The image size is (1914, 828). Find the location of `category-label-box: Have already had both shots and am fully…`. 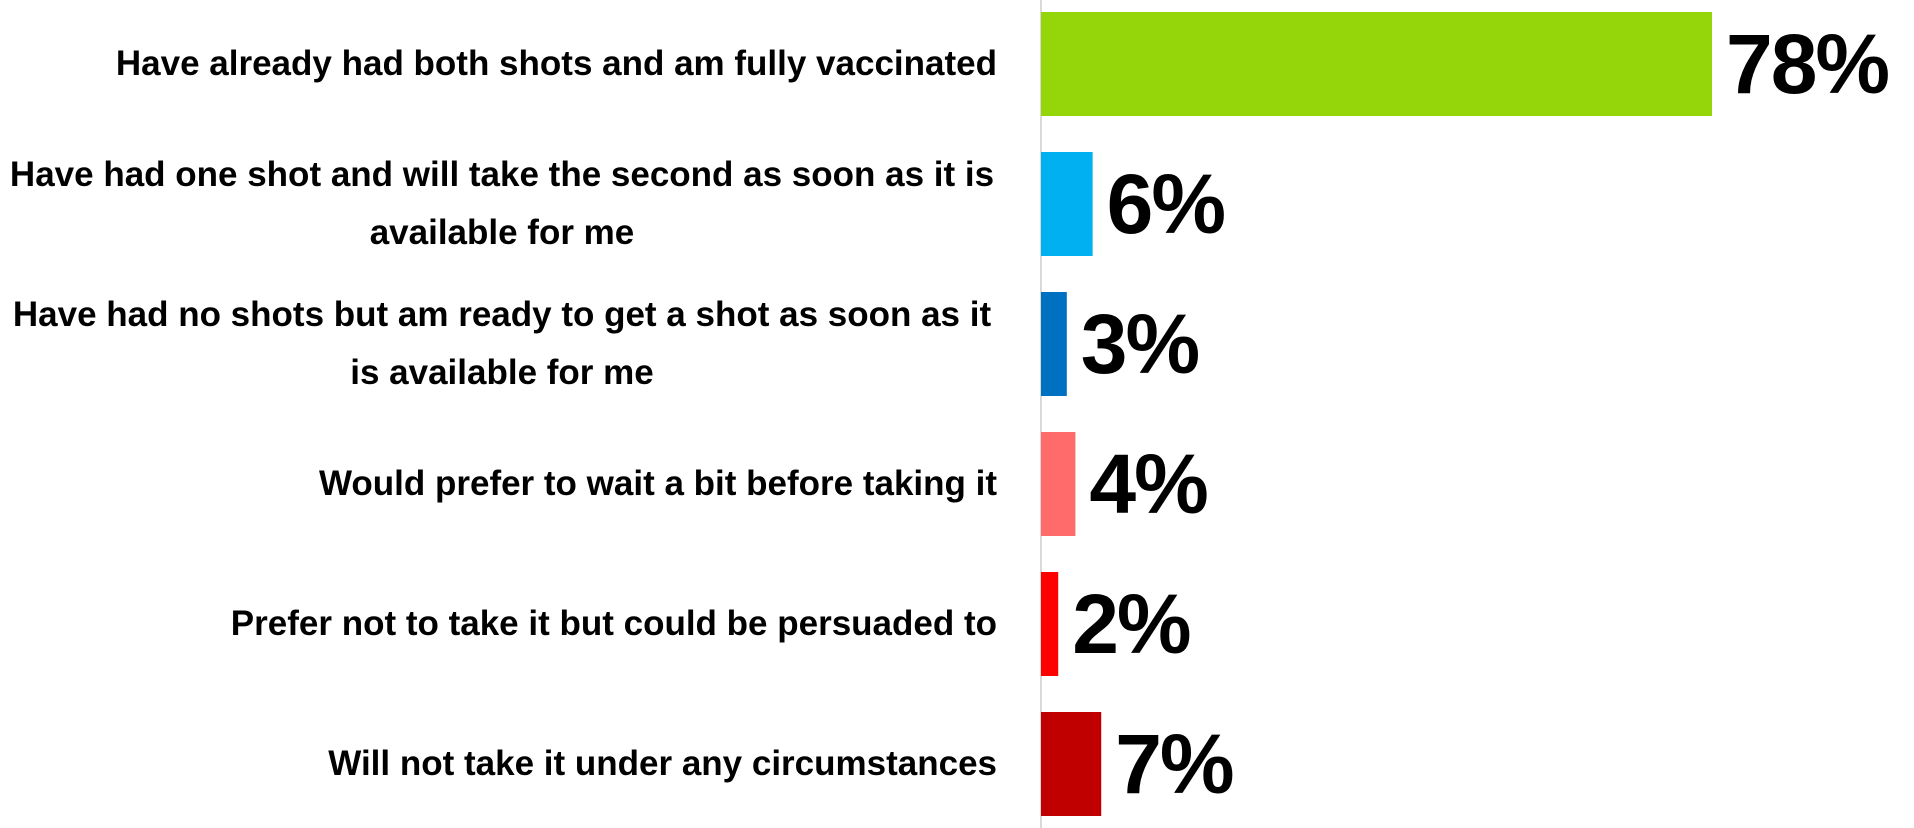

category-label-box: Have already had both shots and am fully… is located at coordinates (502, 64).